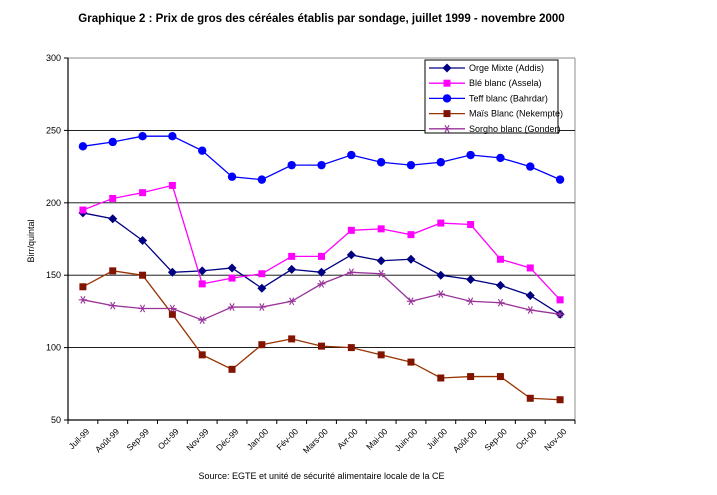 Image resolution: width=717 pixels, height=495 pixels. What do you see at coordinates (377, 439) in the screenshot?
I see `x-tick-label: Mai-00` at bounding box center [377, 439].